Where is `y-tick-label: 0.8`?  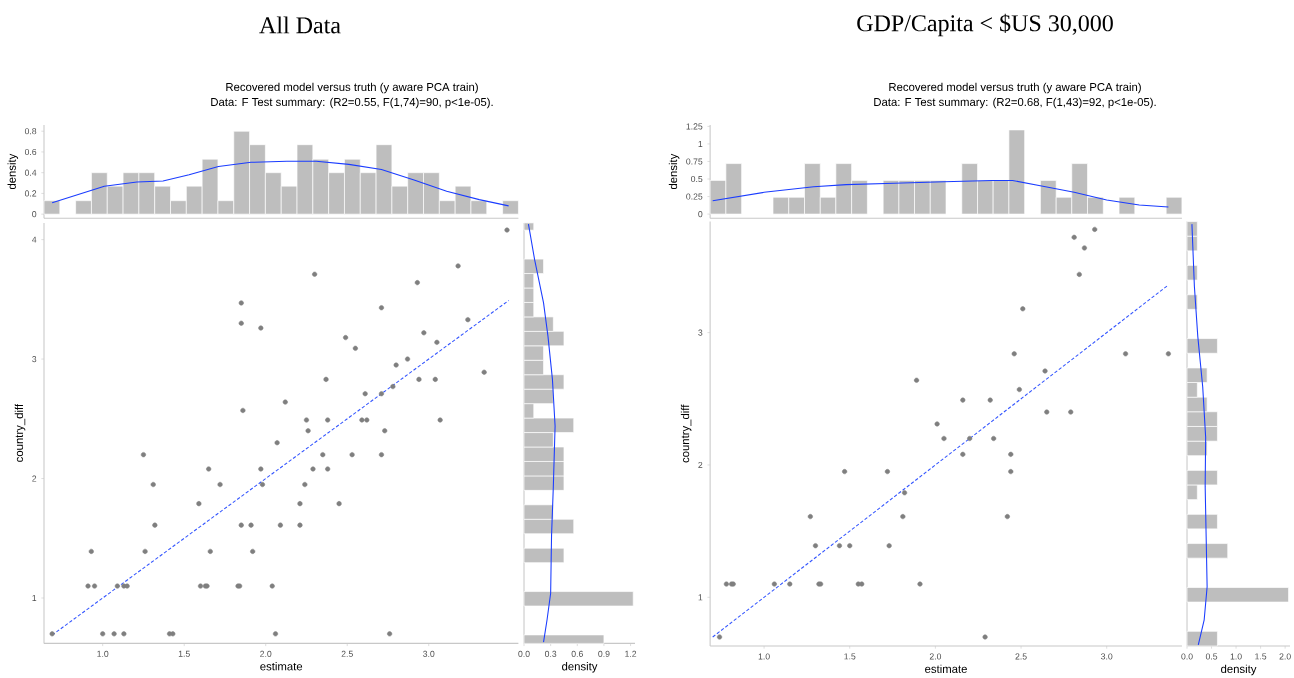 y-tick-label: 0.8 is located at coordinates (30, 131).